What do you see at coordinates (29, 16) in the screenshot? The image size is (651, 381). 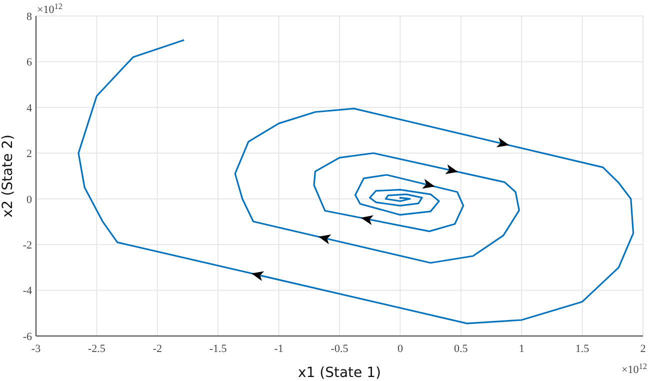 I see `y-tick-label: 8` at bounding box center [29, 16].